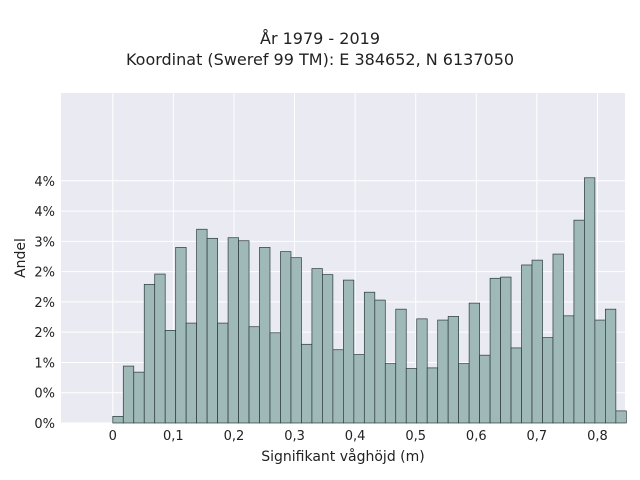 This screenshot has width=640, height=480. Describe the element at coordinates (597, 436) in the screenshot. I see `x-tick-label: 0,8` at that location.